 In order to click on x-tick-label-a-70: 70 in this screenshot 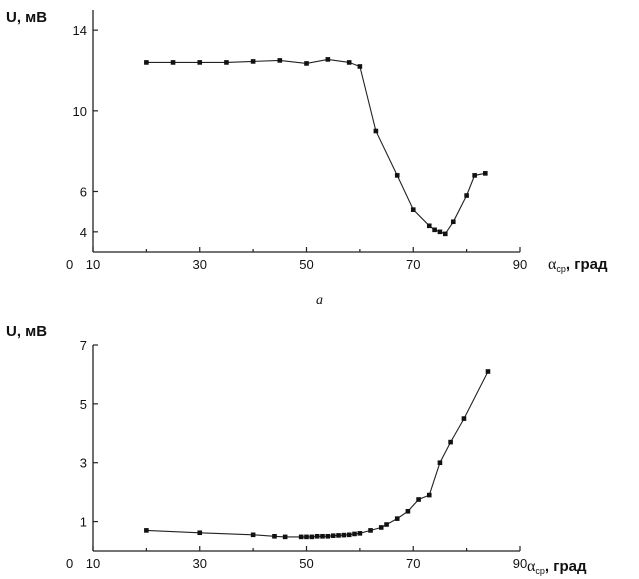, I will do `click(413, 264)`.